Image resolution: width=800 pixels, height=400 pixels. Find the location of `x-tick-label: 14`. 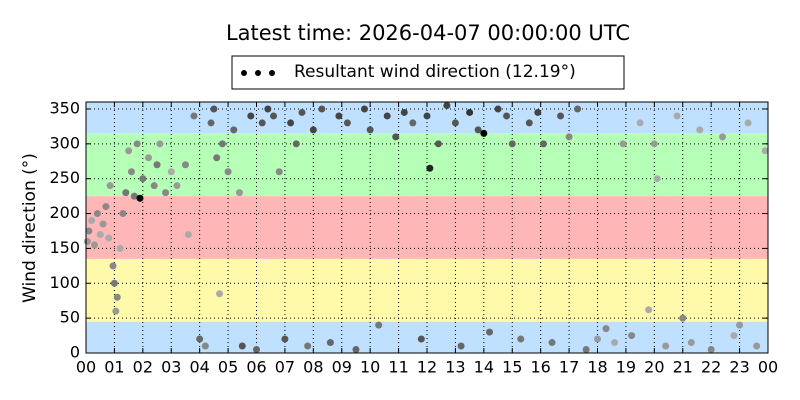

x-tick-label: 14 is located at coordinates (484, 367).